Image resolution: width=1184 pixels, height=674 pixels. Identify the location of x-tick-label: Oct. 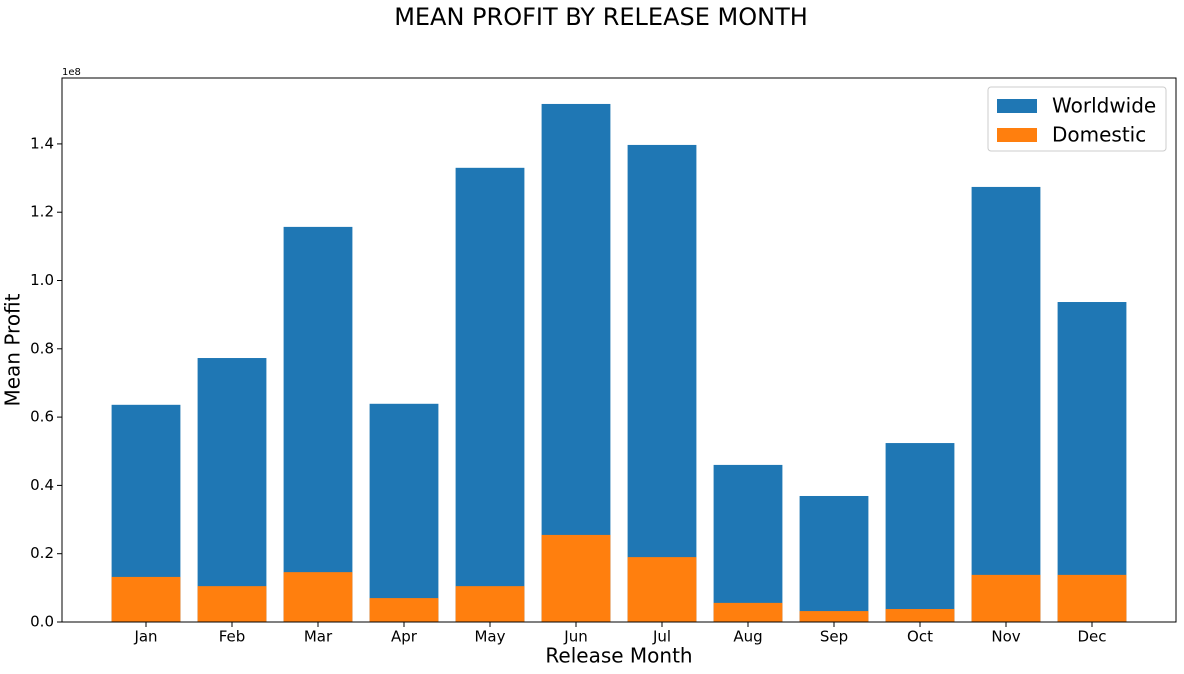
(920, 637).